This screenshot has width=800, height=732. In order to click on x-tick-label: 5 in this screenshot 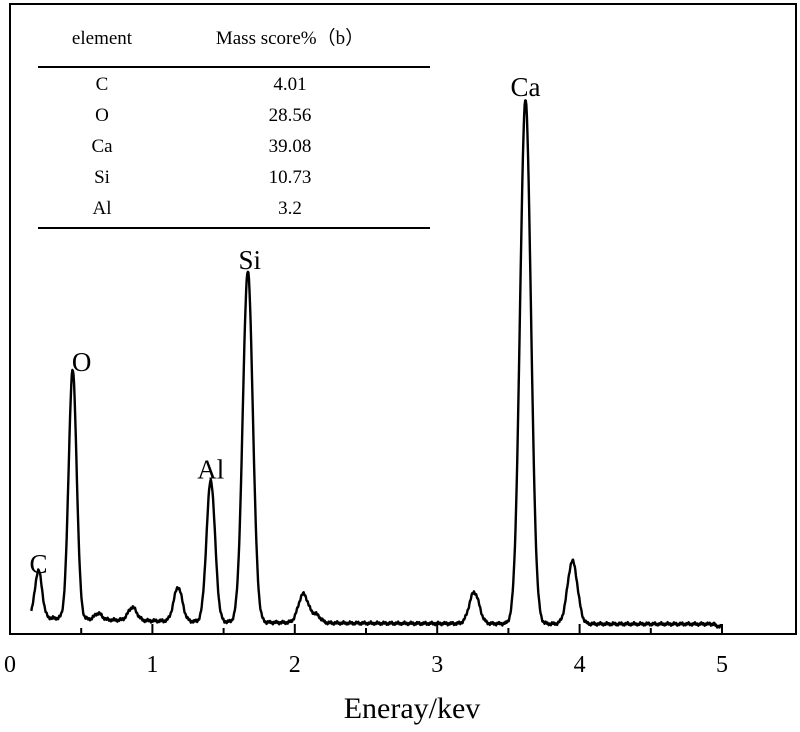, I will do `click(722, 665)`.